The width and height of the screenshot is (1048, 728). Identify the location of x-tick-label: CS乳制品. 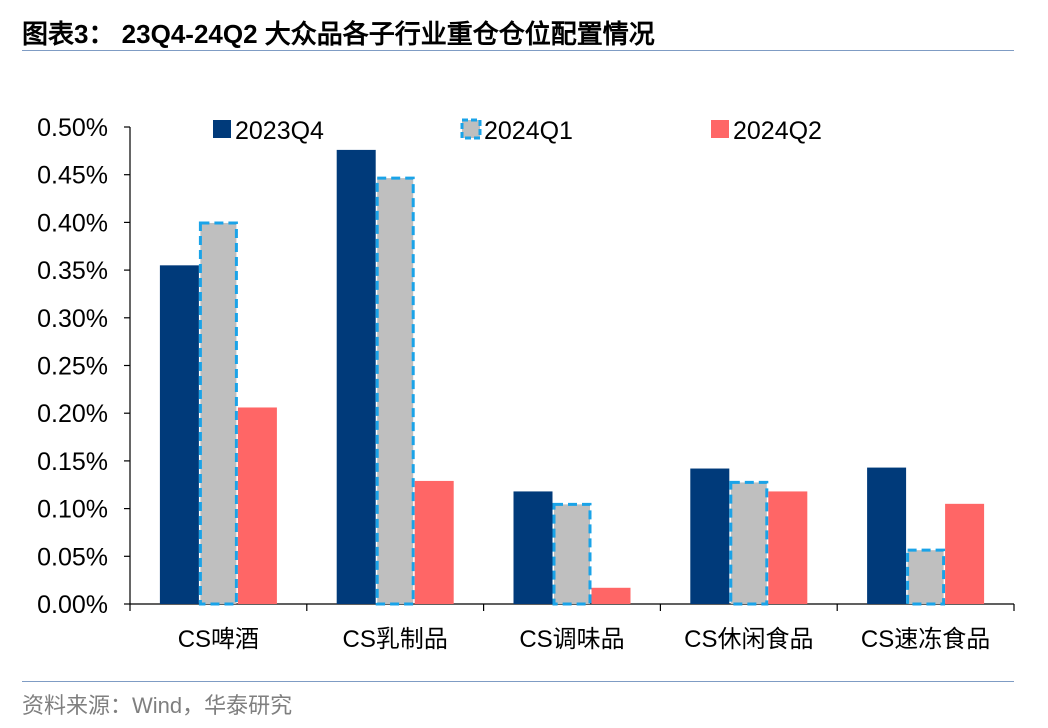
(395, 639).